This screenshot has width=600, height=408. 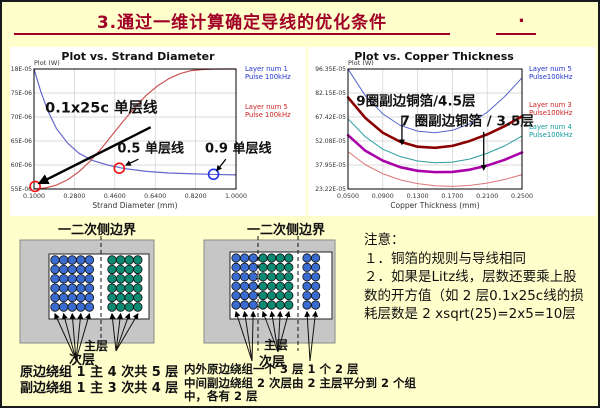 What do you see at coordinates (196, 196) in the screenshot?
I see `svg-text: 0.8200` at bounding box center [196, 196].